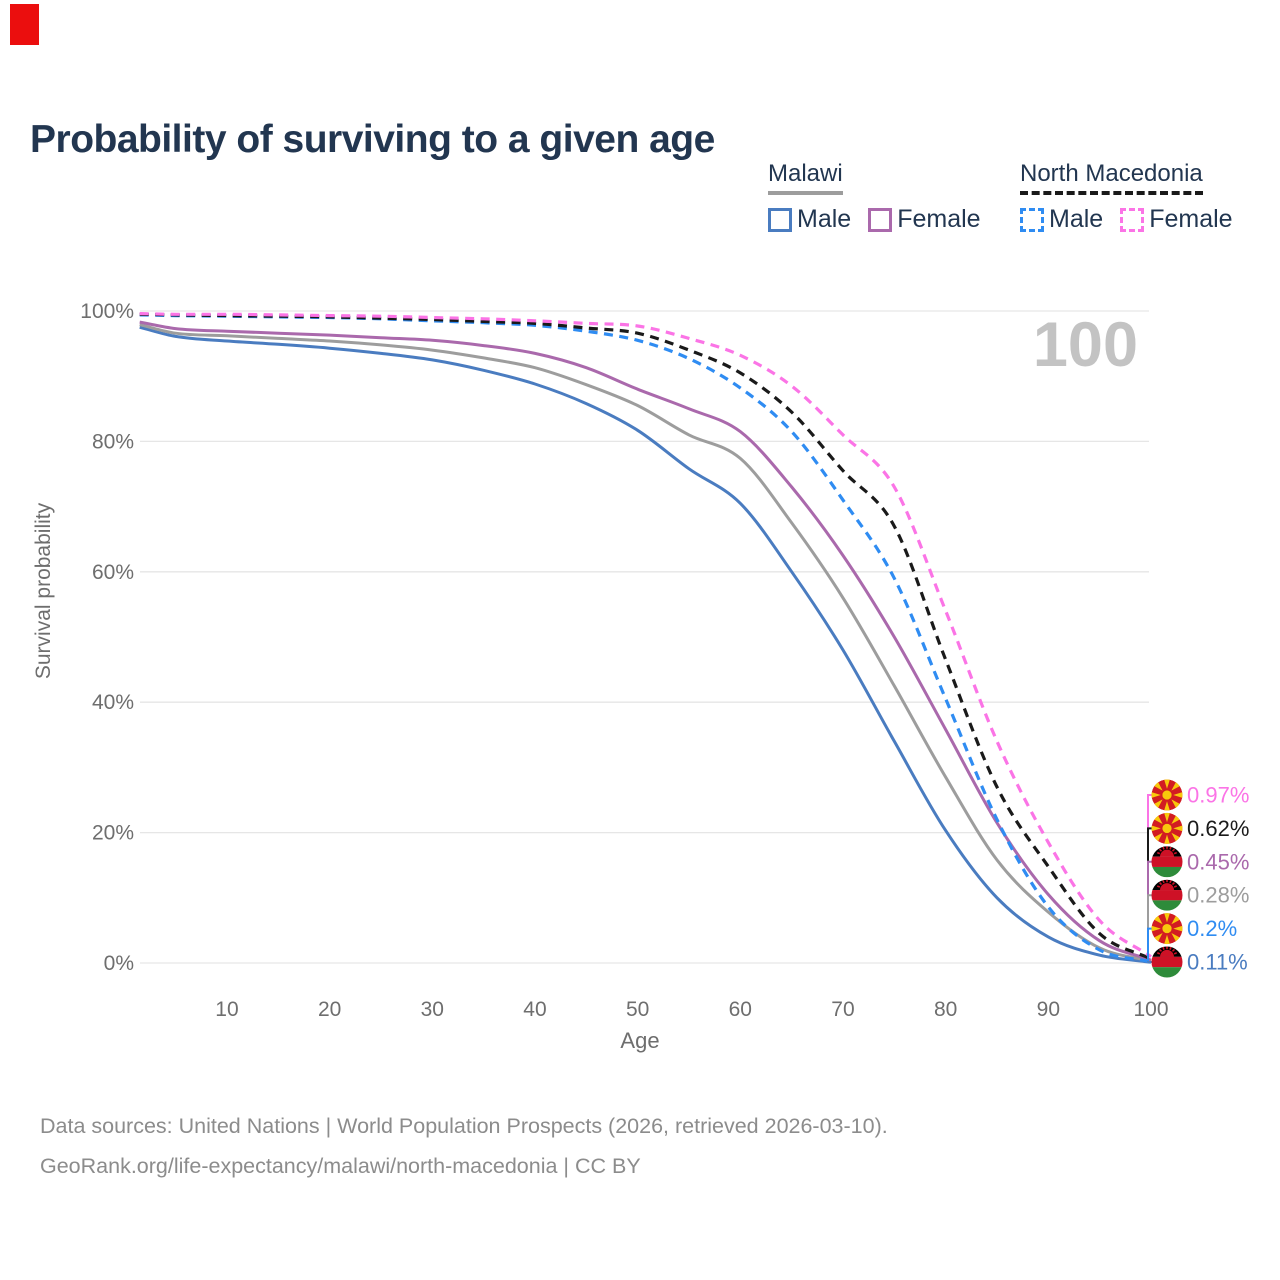 This screenshot has height=1280, width=1280. What do you see at coordinates (780, 219) in the screenshot?
I see `malawi-male-swatch-icon` at bounding box center [780, 219].